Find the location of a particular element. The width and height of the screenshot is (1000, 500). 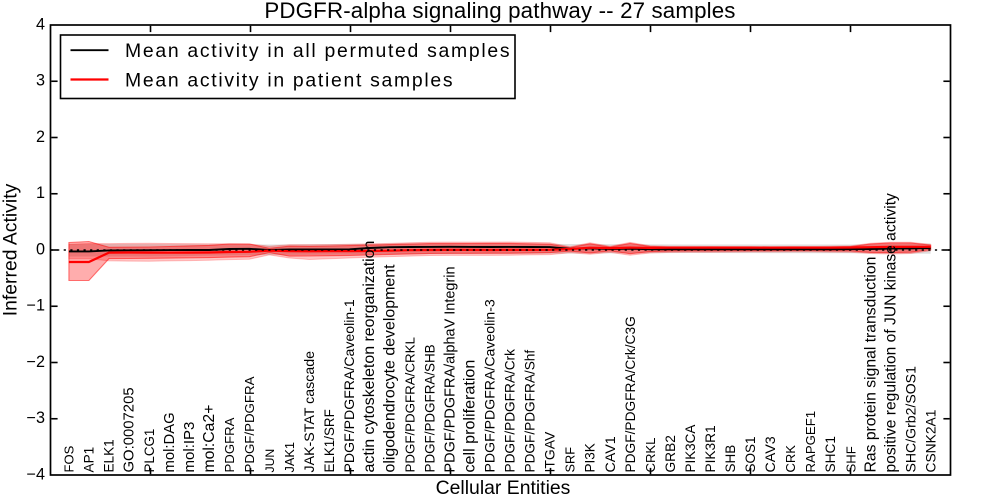

svg-text: FOS is located at coordinates (69, 458).